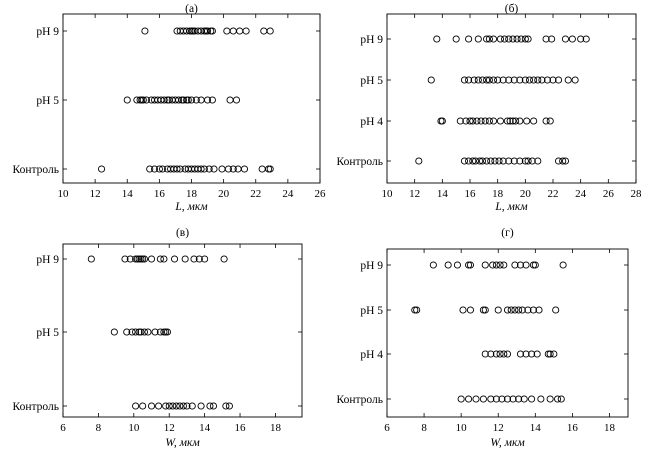 The height and width of the screenshot is (455, 649). I want to click on panel-title: (г), so click(507, 233).